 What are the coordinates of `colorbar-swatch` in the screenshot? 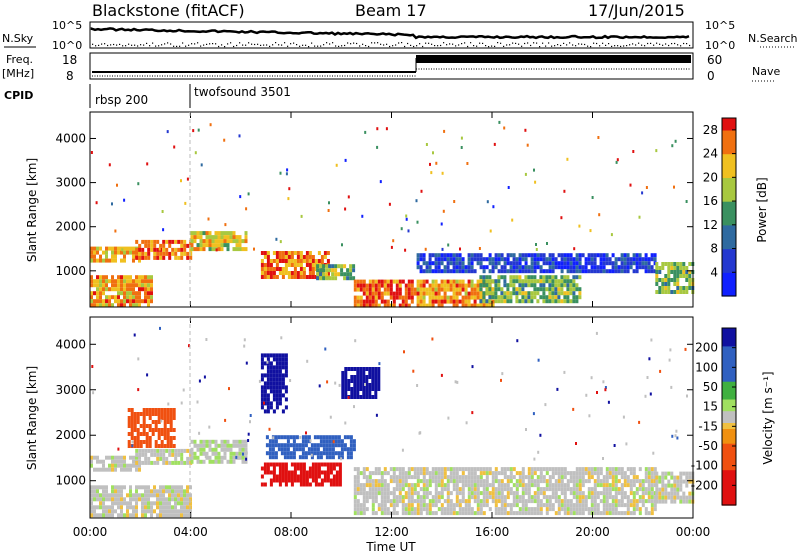 It's located at (729, 185).